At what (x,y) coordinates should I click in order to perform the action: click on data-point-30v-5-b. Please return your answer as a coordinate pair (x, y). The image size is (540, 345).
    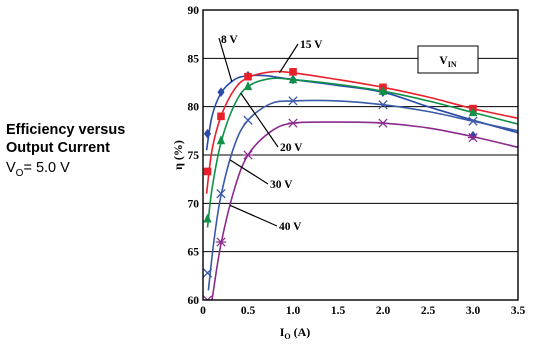
    Looking at the image, I should click on (473, 121).